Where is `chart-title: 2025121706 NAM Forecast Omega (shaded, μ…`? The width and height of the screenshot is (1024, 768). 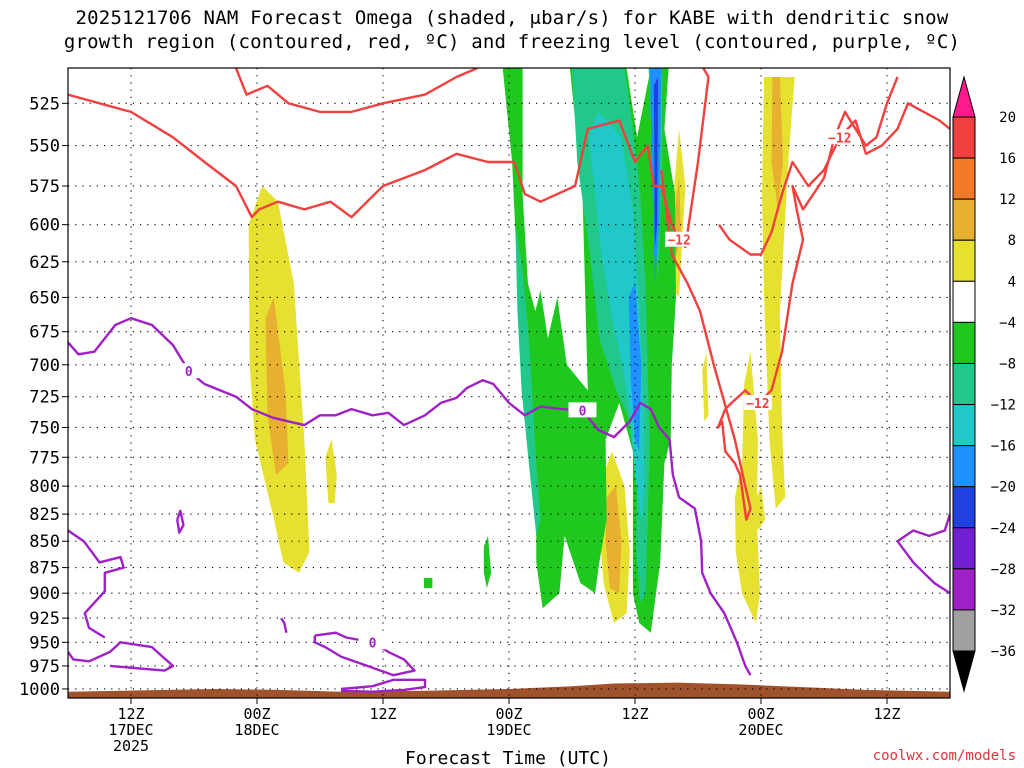 chart-title: 2025121706 NAM Forecast Omega (shaded, μ… is located at coordinates (512, 30).